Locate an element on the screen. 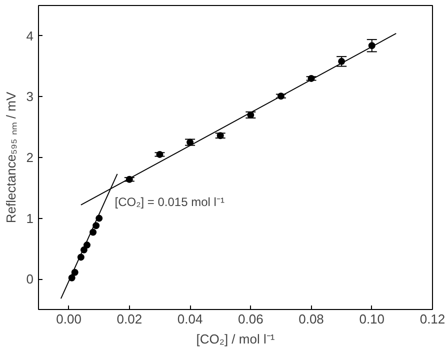 This screenshot has height=349, width=448. y-tick-label: 2 is located at coordinates (30, 157).